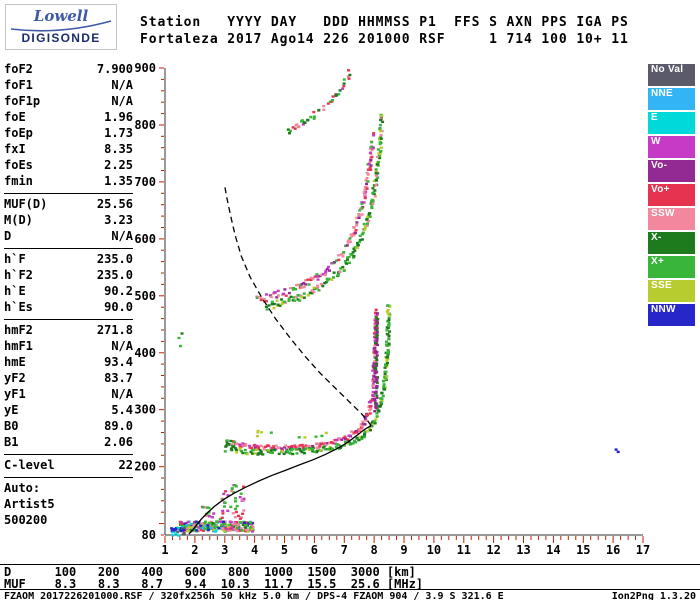  Describe the element at coordinates (464, 550) in the screenshot. I see `svg-text: 11` at that location.